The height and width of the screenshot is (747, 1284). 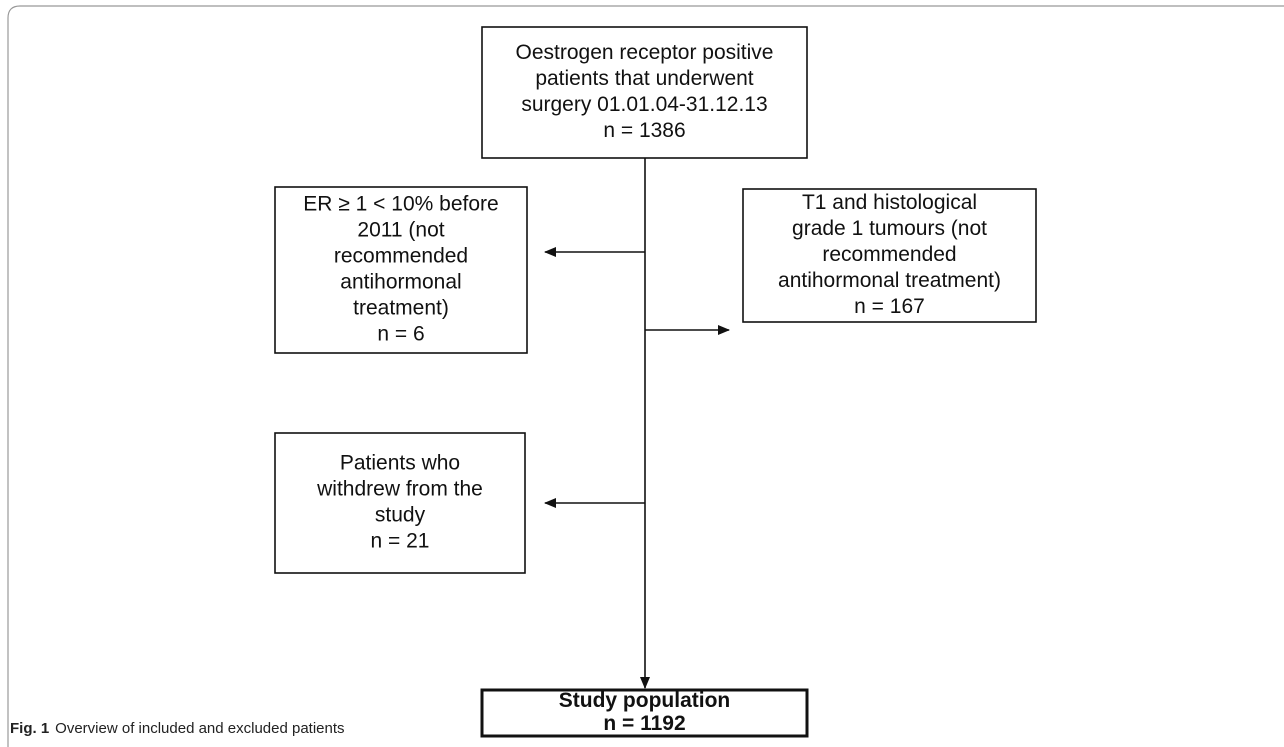 I want to click on node-line: T1 and histological, so click(x=889, y=202).